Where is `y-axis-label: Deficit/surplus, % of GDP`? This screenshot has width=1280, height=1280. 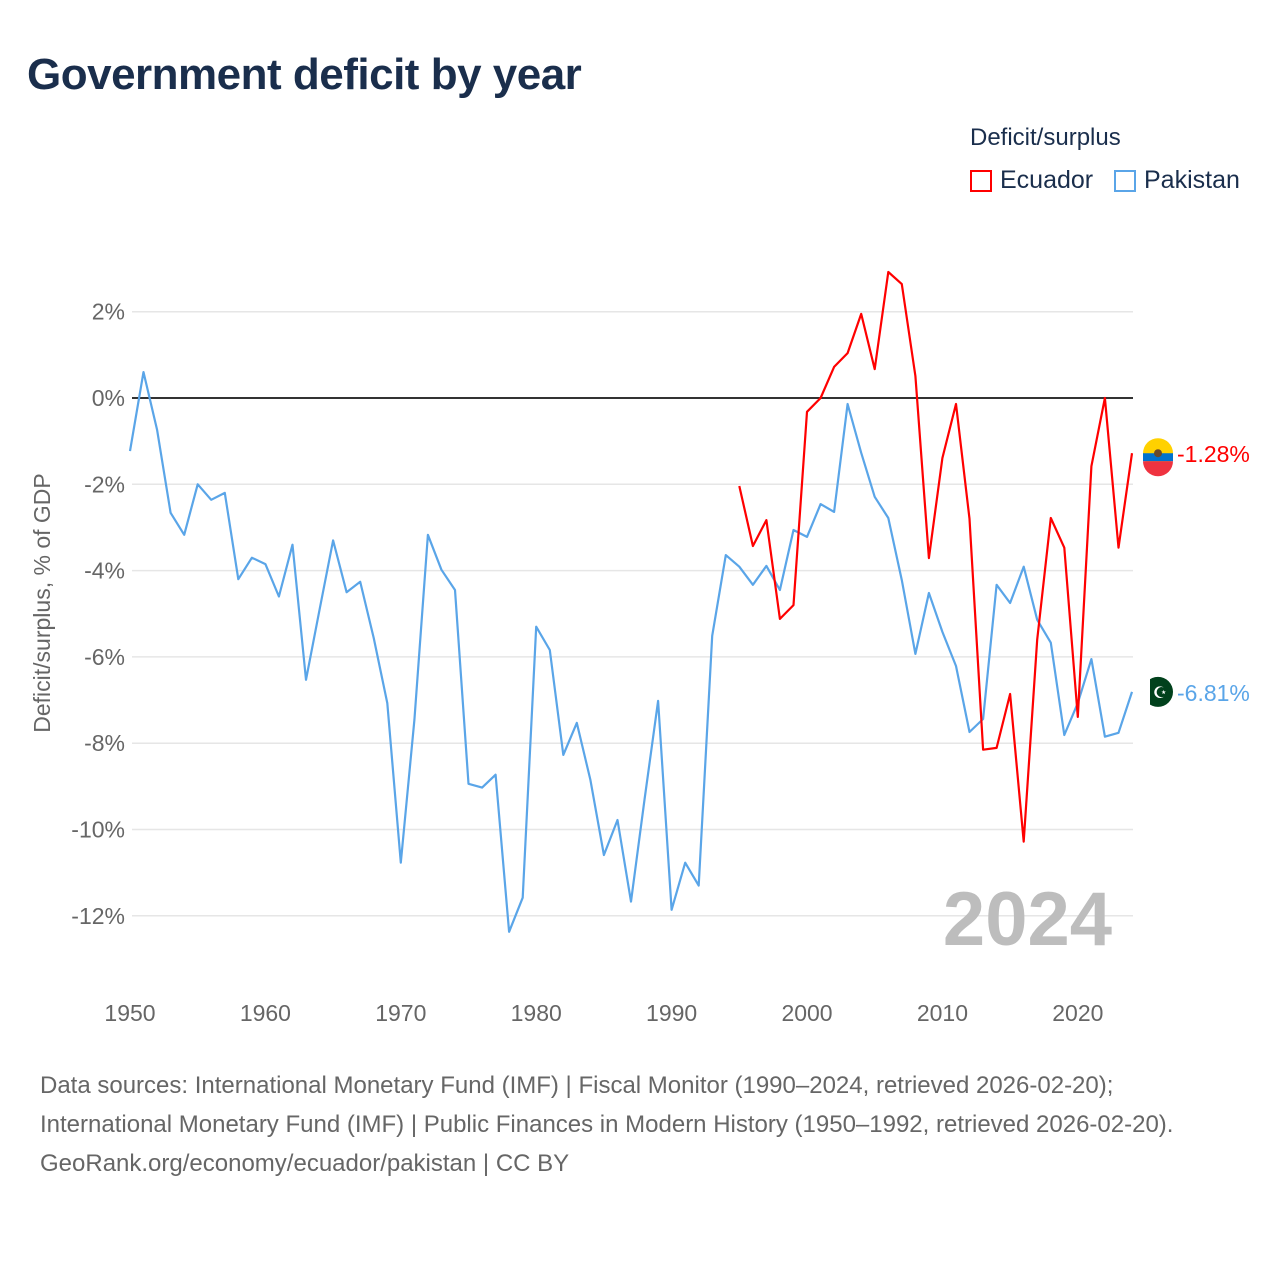 y-axis-label: Deficit/surplus, % of GDP is located at coordinates (42, 602).